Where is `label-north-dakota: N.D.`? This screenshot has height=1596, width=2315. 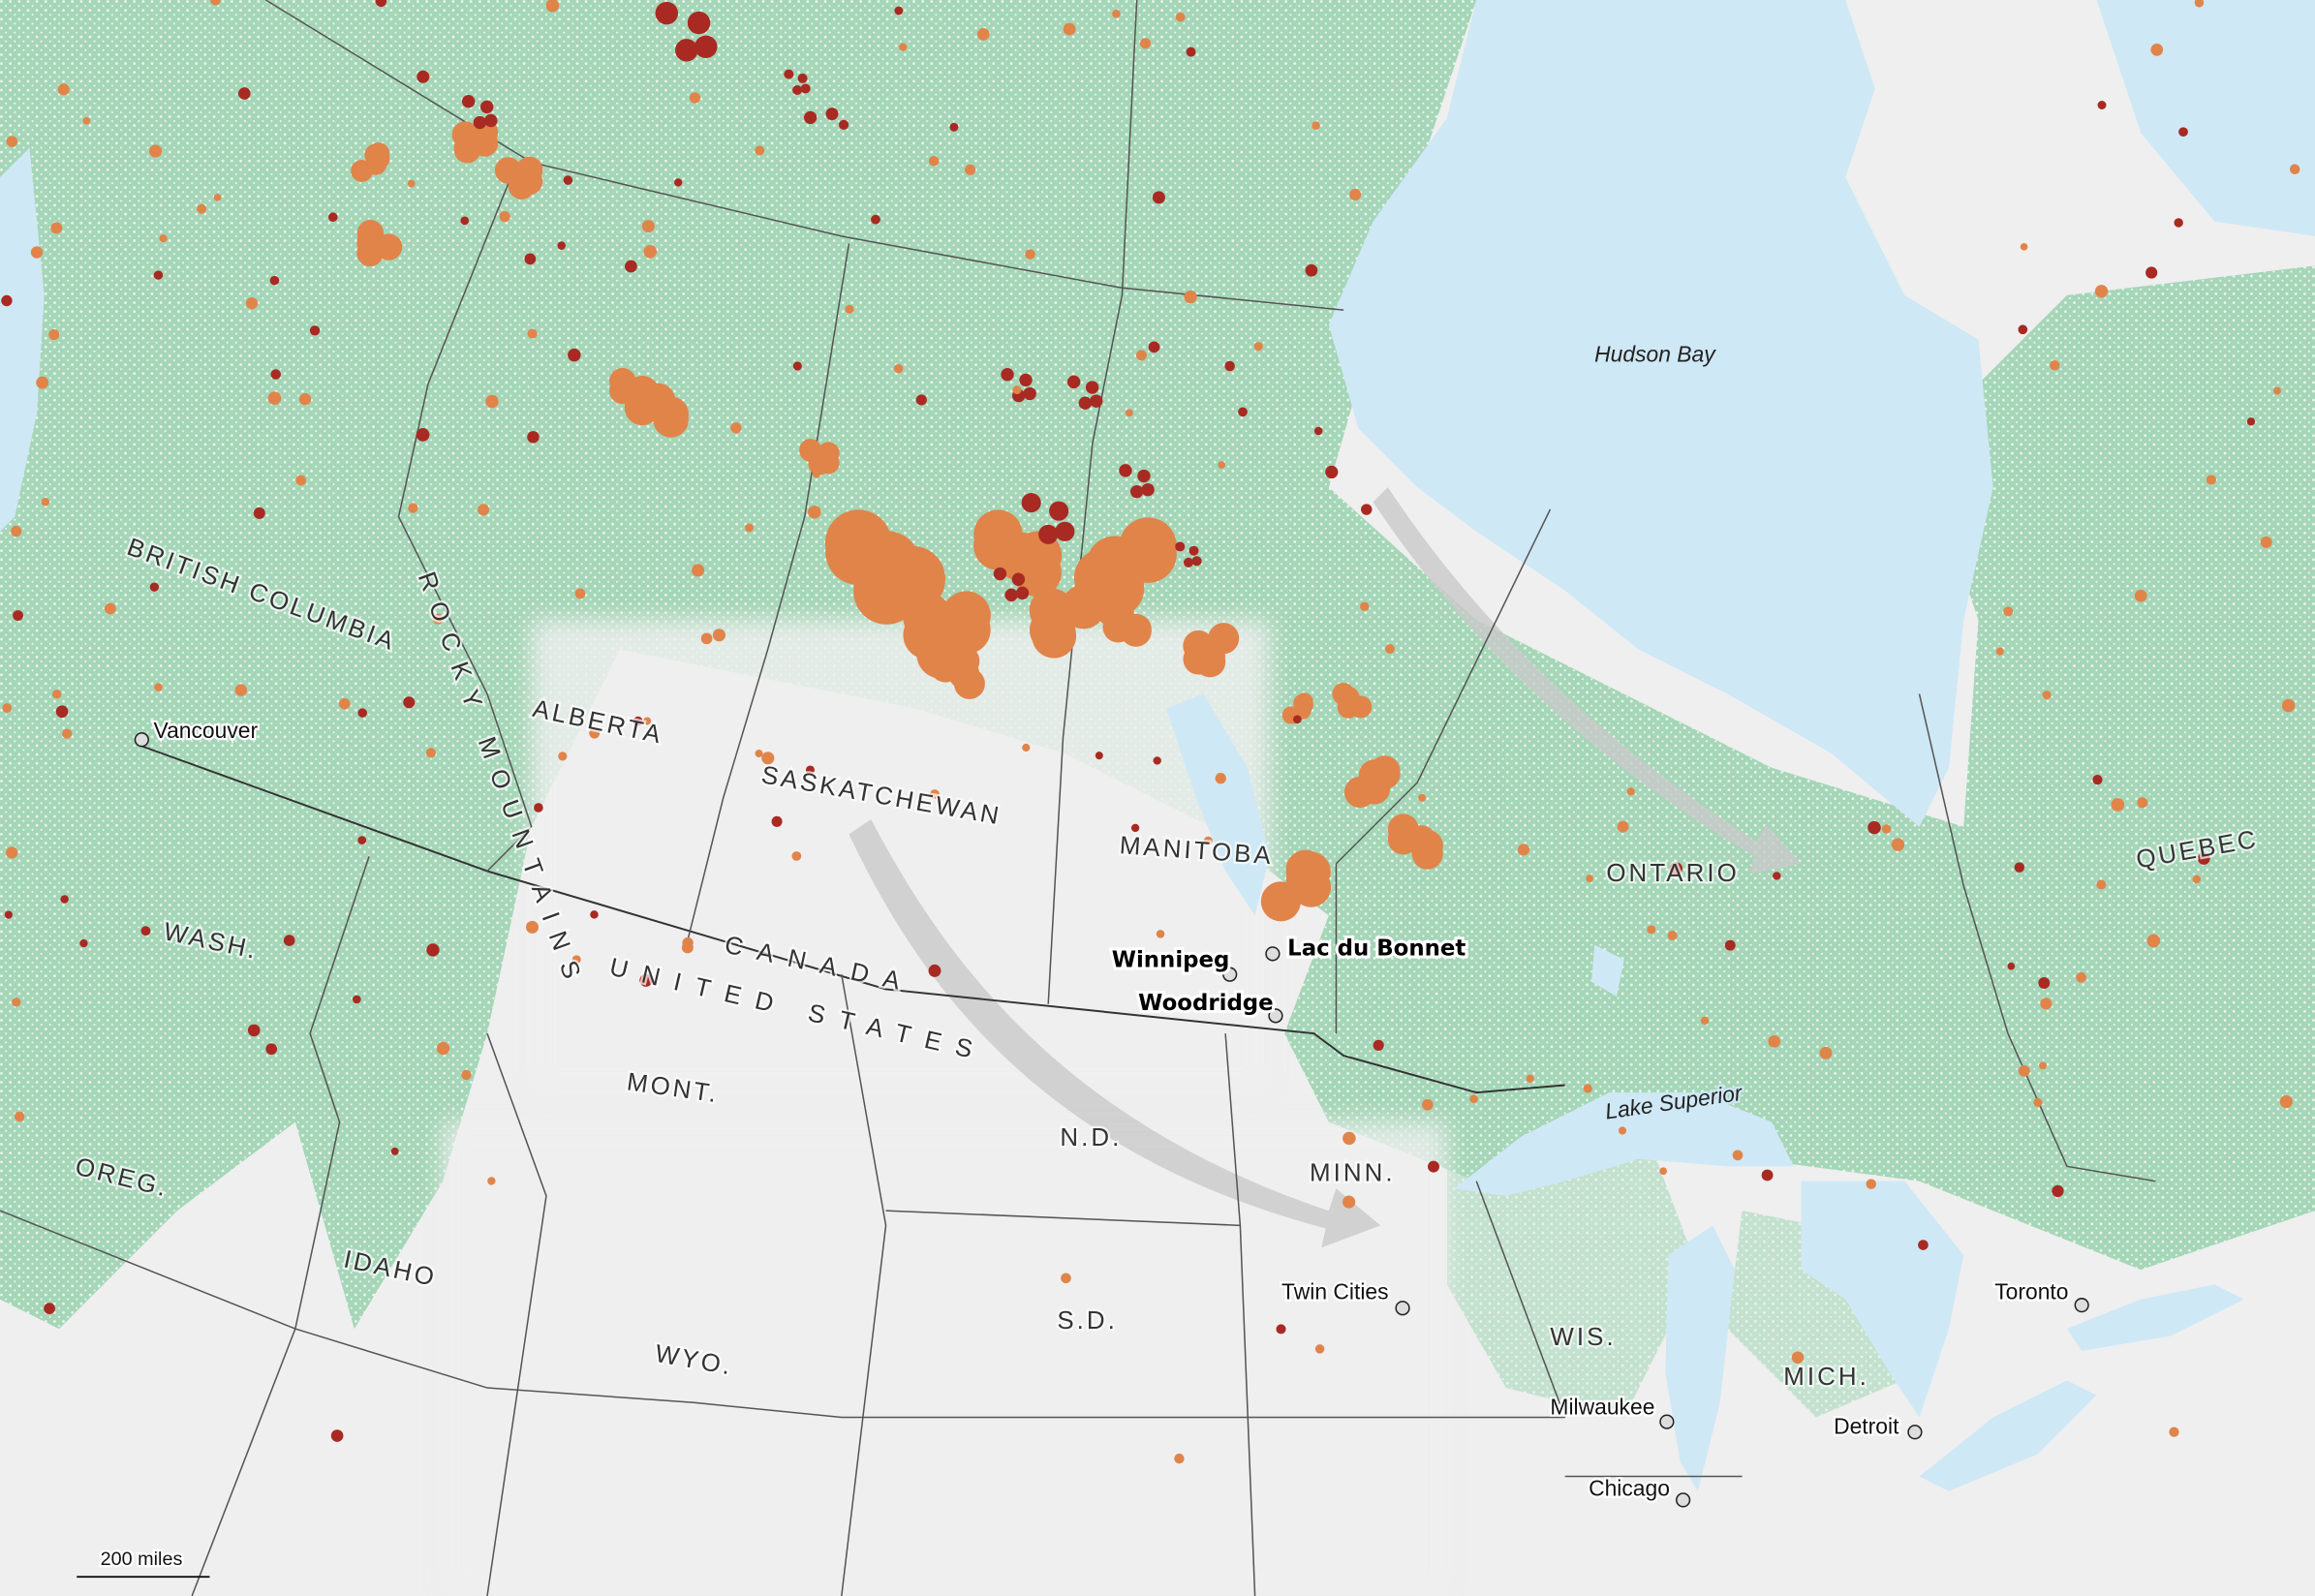
label-north-dakota: N.D. is located at coordinates (1091, 1137).